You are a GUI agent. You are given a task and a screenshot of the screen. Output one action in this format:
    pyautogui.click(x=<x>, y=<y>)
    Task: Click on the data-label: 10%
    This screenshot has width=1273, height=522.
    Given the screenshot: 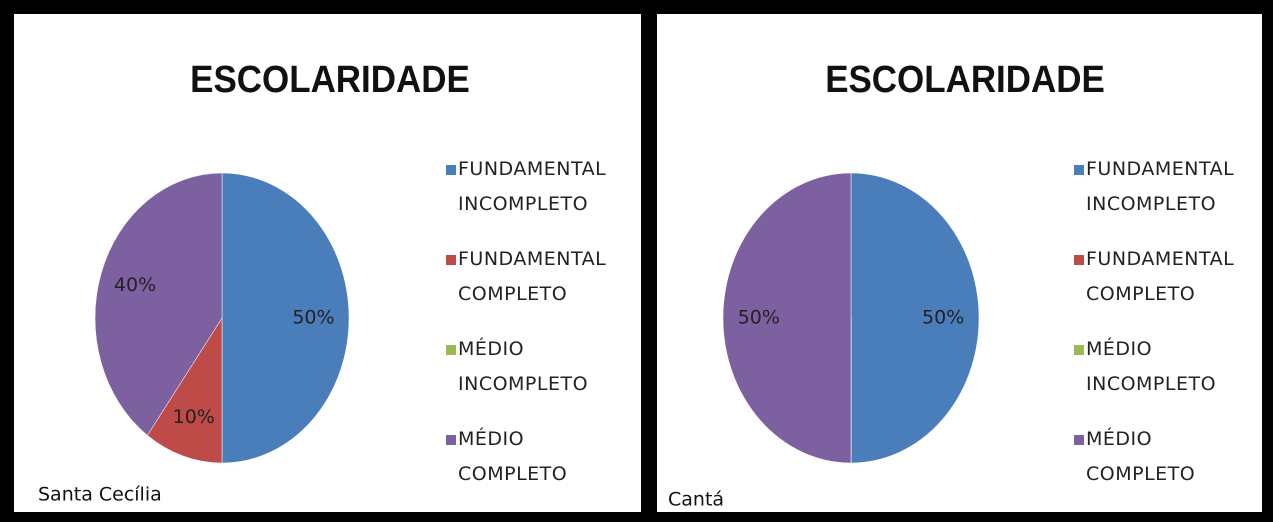 What is the action you would take?
    pyautogui.click(x=194, y=417)
    